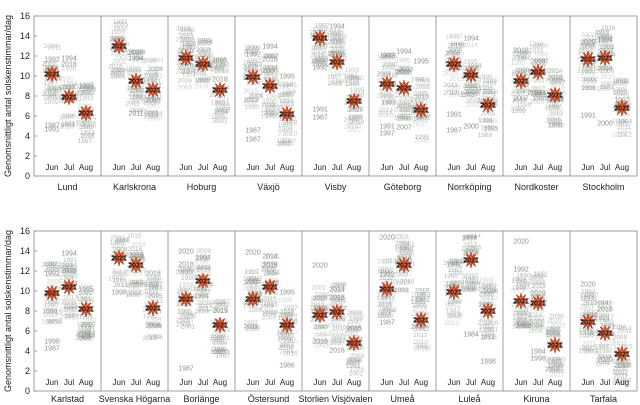  What do you see at coordinates (606, 317) in the screenshot?
I see `year-point-label: 2019` at bounding box center [606, 317].